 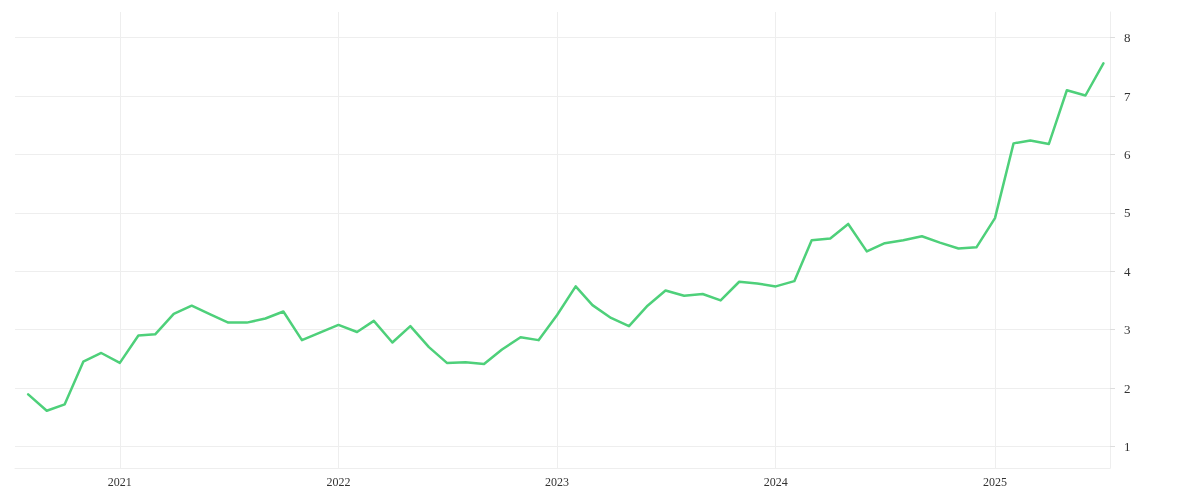 What do you see at coordinates (1127, 330) in the screenshot?
I see `y-tick-label: 3` at bounding box center [1127, 330].